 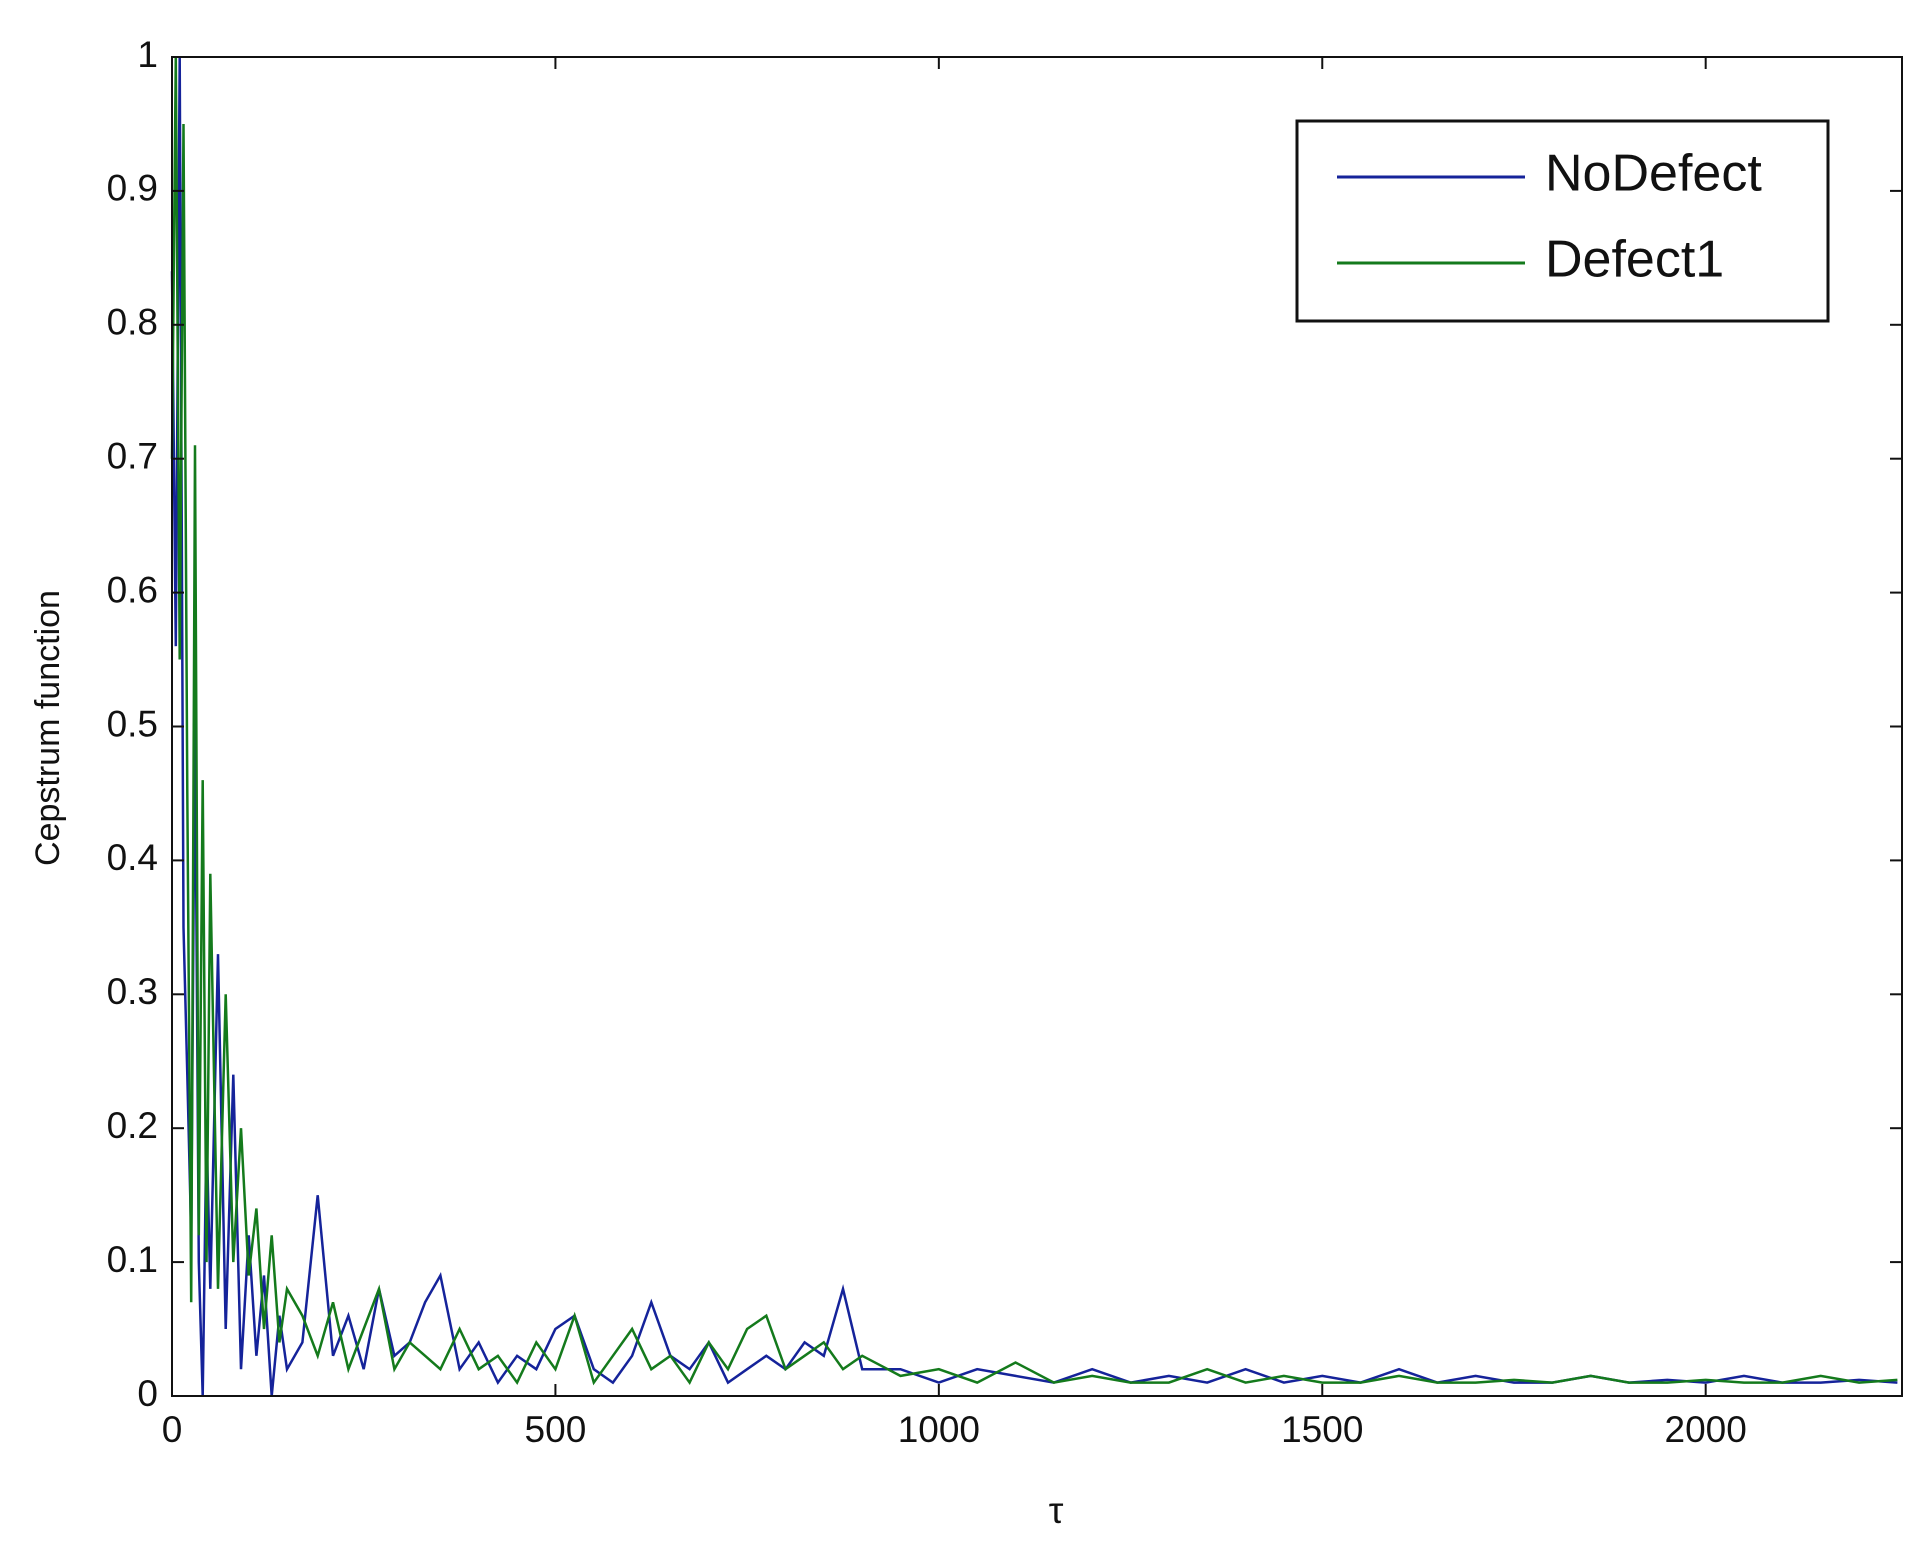 What do you see at coordinates (556, 1429) in the screenshot?
I see `x-tick-label: 500` at bounding box center [556, 1429].